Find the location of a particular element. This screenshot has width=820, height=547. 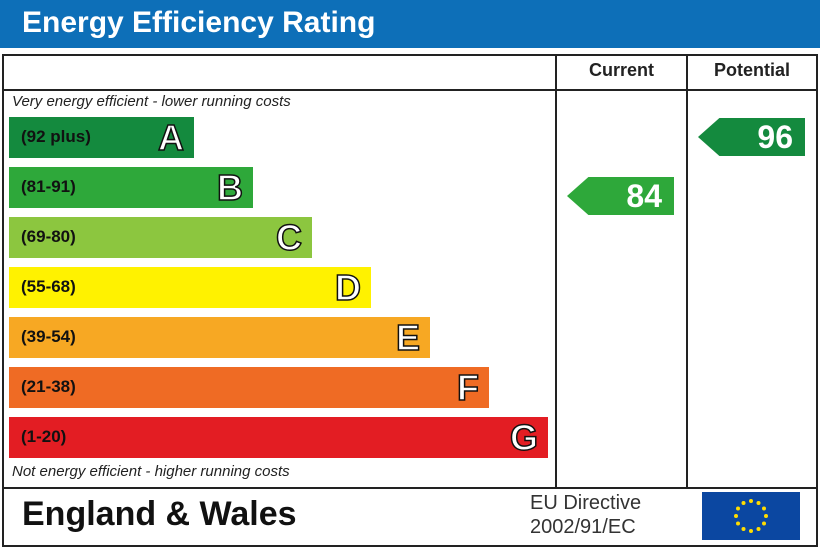

band-letter: B is located at coordinates (230, 187).